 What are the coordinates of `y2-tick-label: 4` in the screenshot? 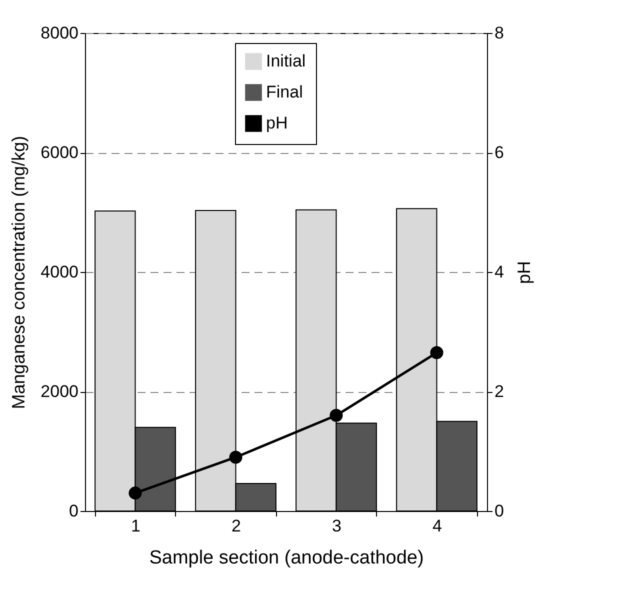 It's located at (499, 272).